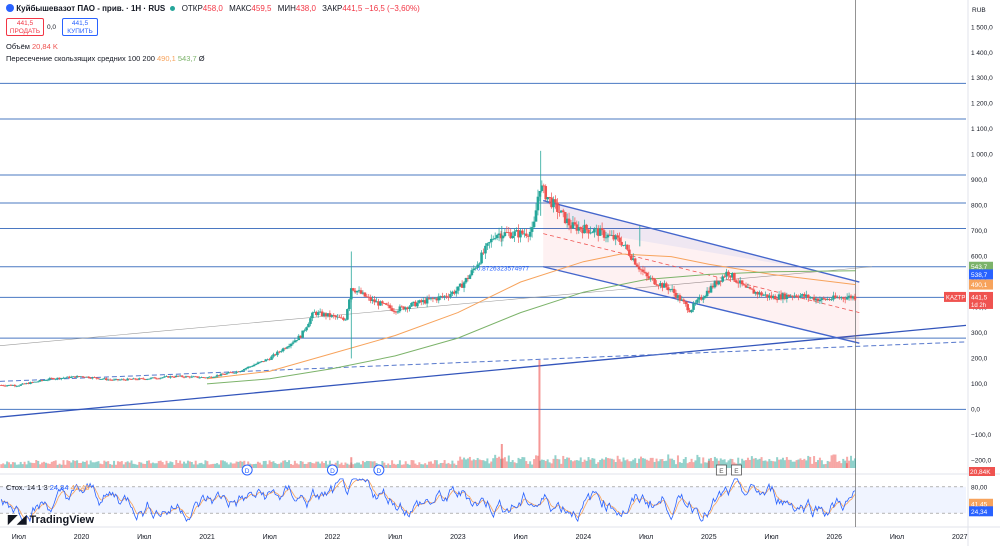 Image resolution: width=1000 pixels, height=546 pixels. Describe the element at coordinates (91, 8) in the screenshot. I see `symbol-title: Куйбышевазот ПАО - прив. · 1Н · RUS` at that location.